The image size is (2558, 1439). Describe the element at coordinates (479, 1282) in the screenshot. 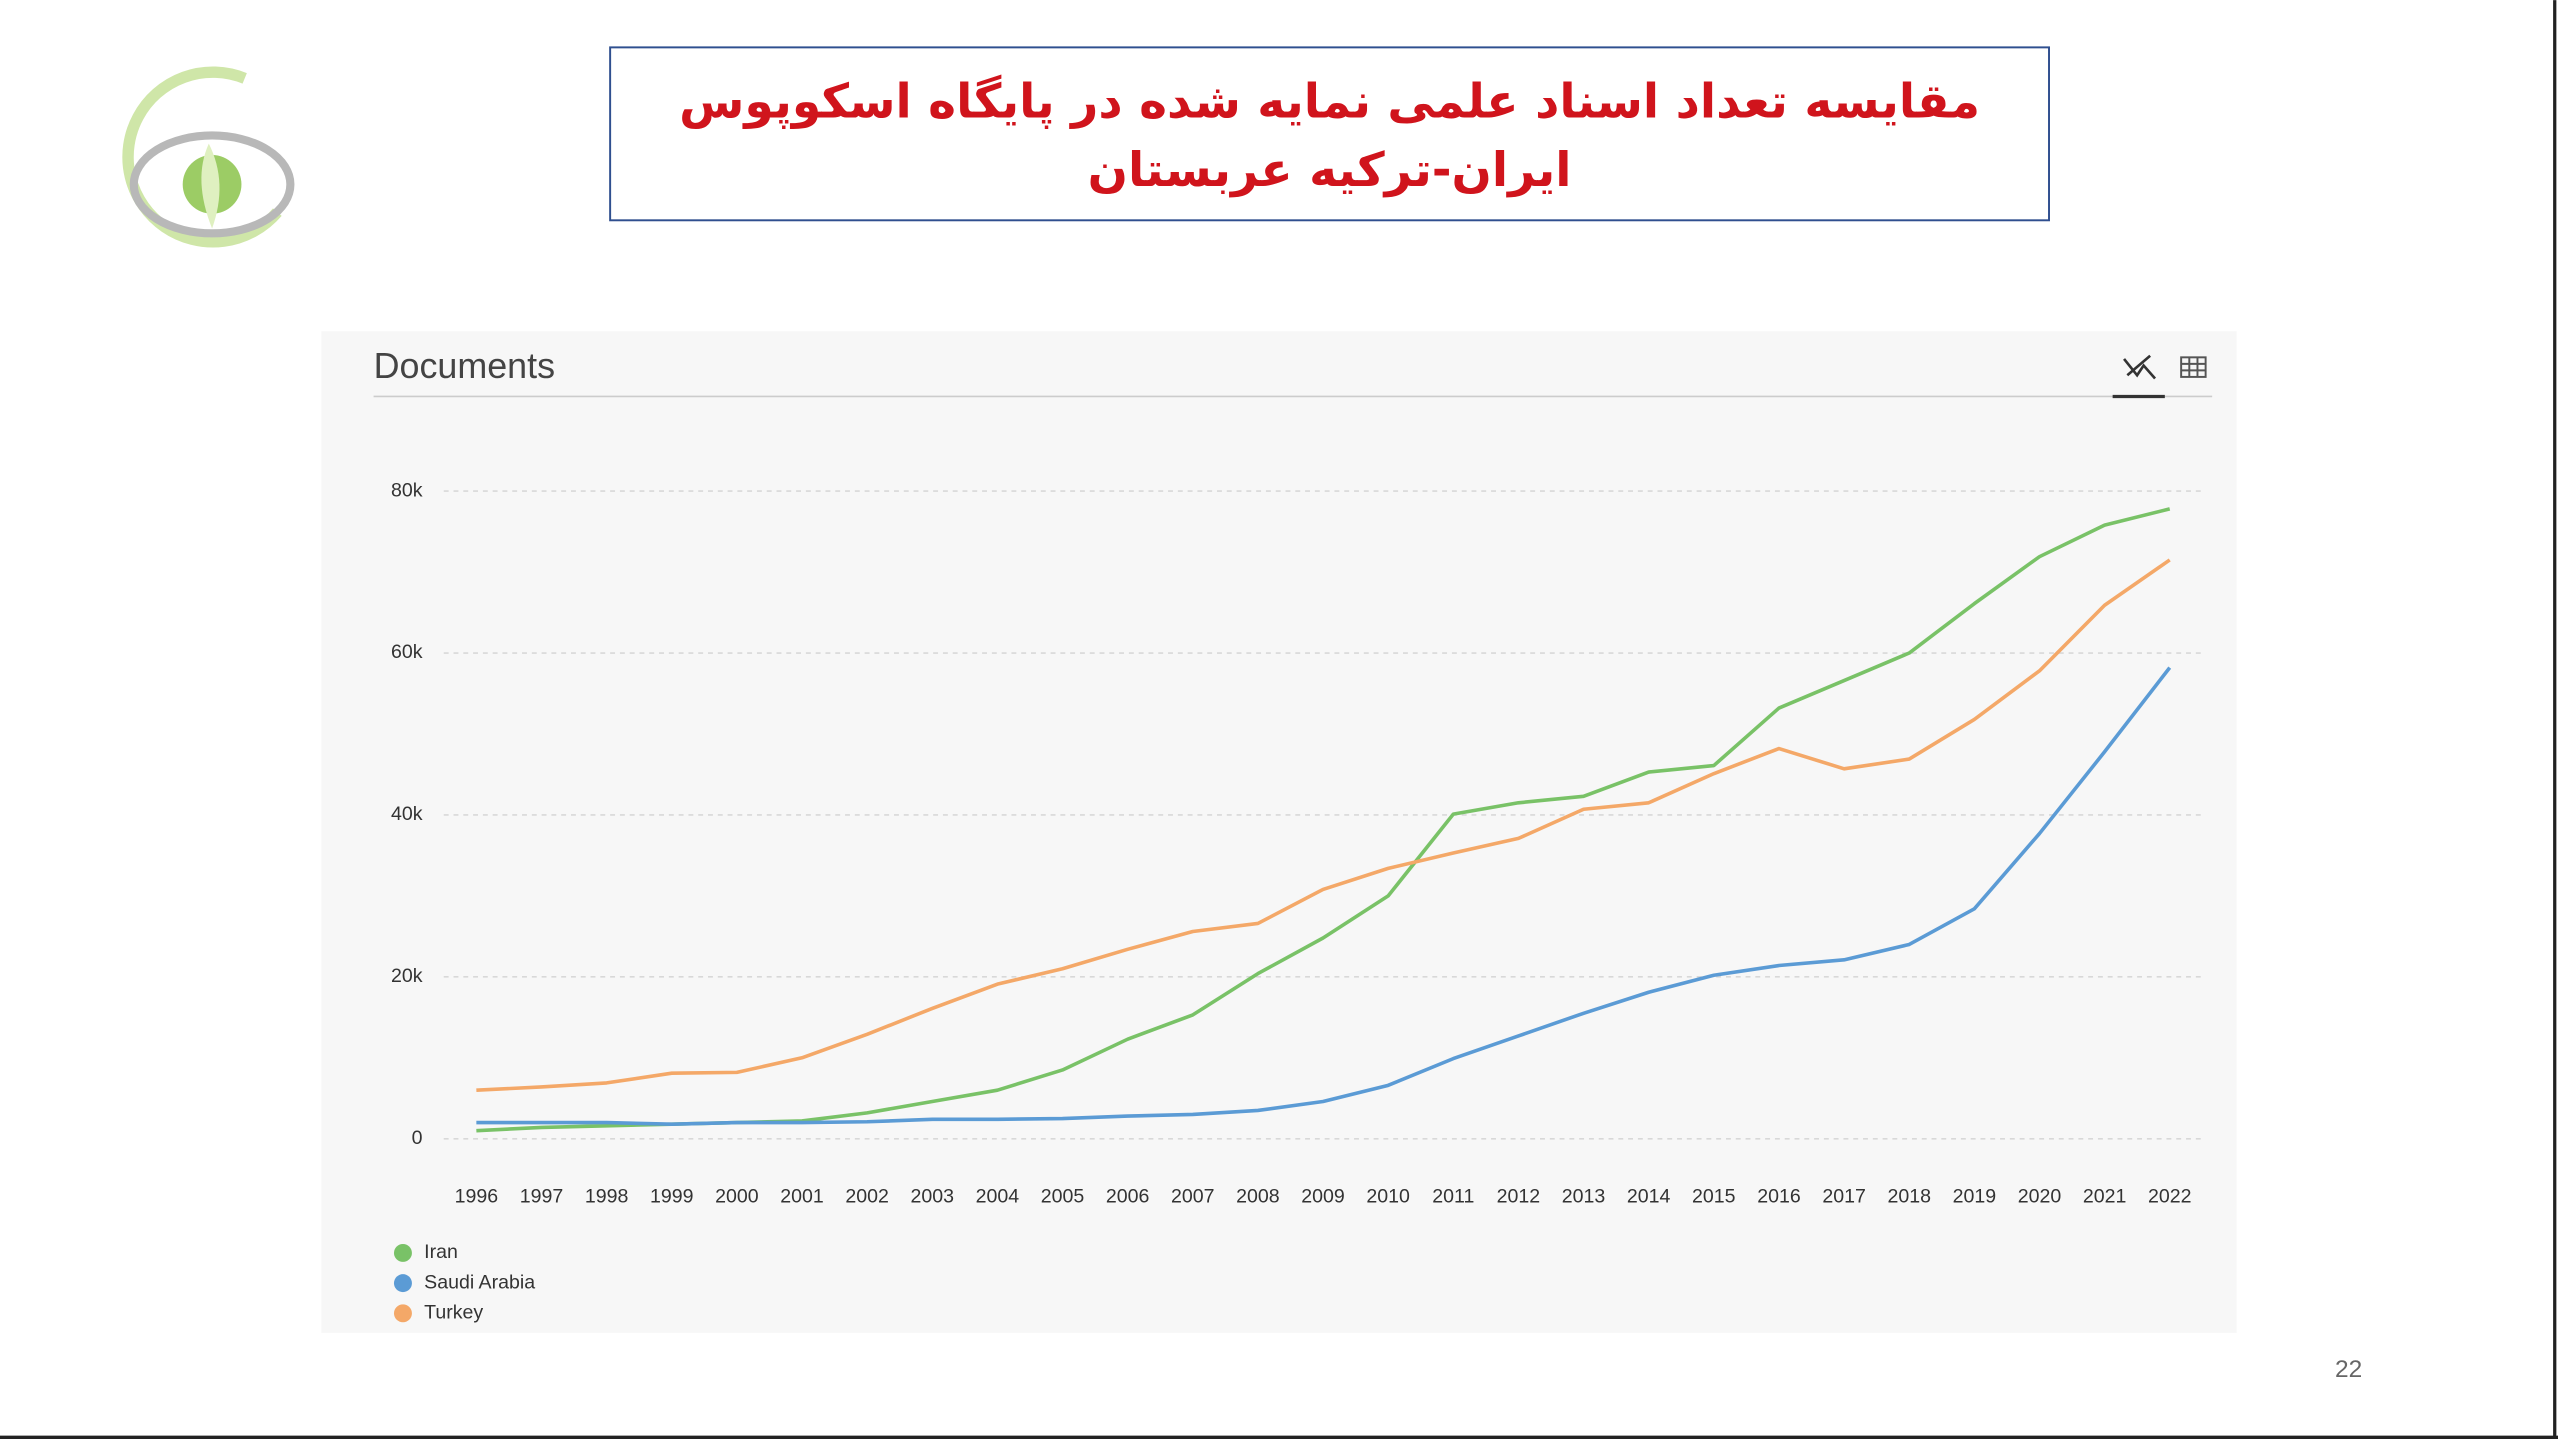

I see `legend-label: Saudi Arabia` at that location.